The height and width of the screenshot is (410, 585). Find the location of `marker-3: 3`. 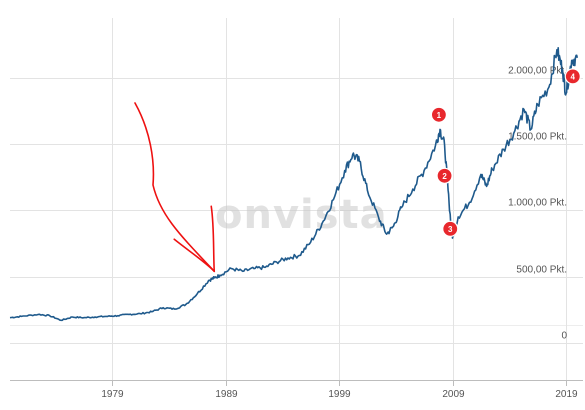

marker-3: 3 is located at coordinates (450, 228).